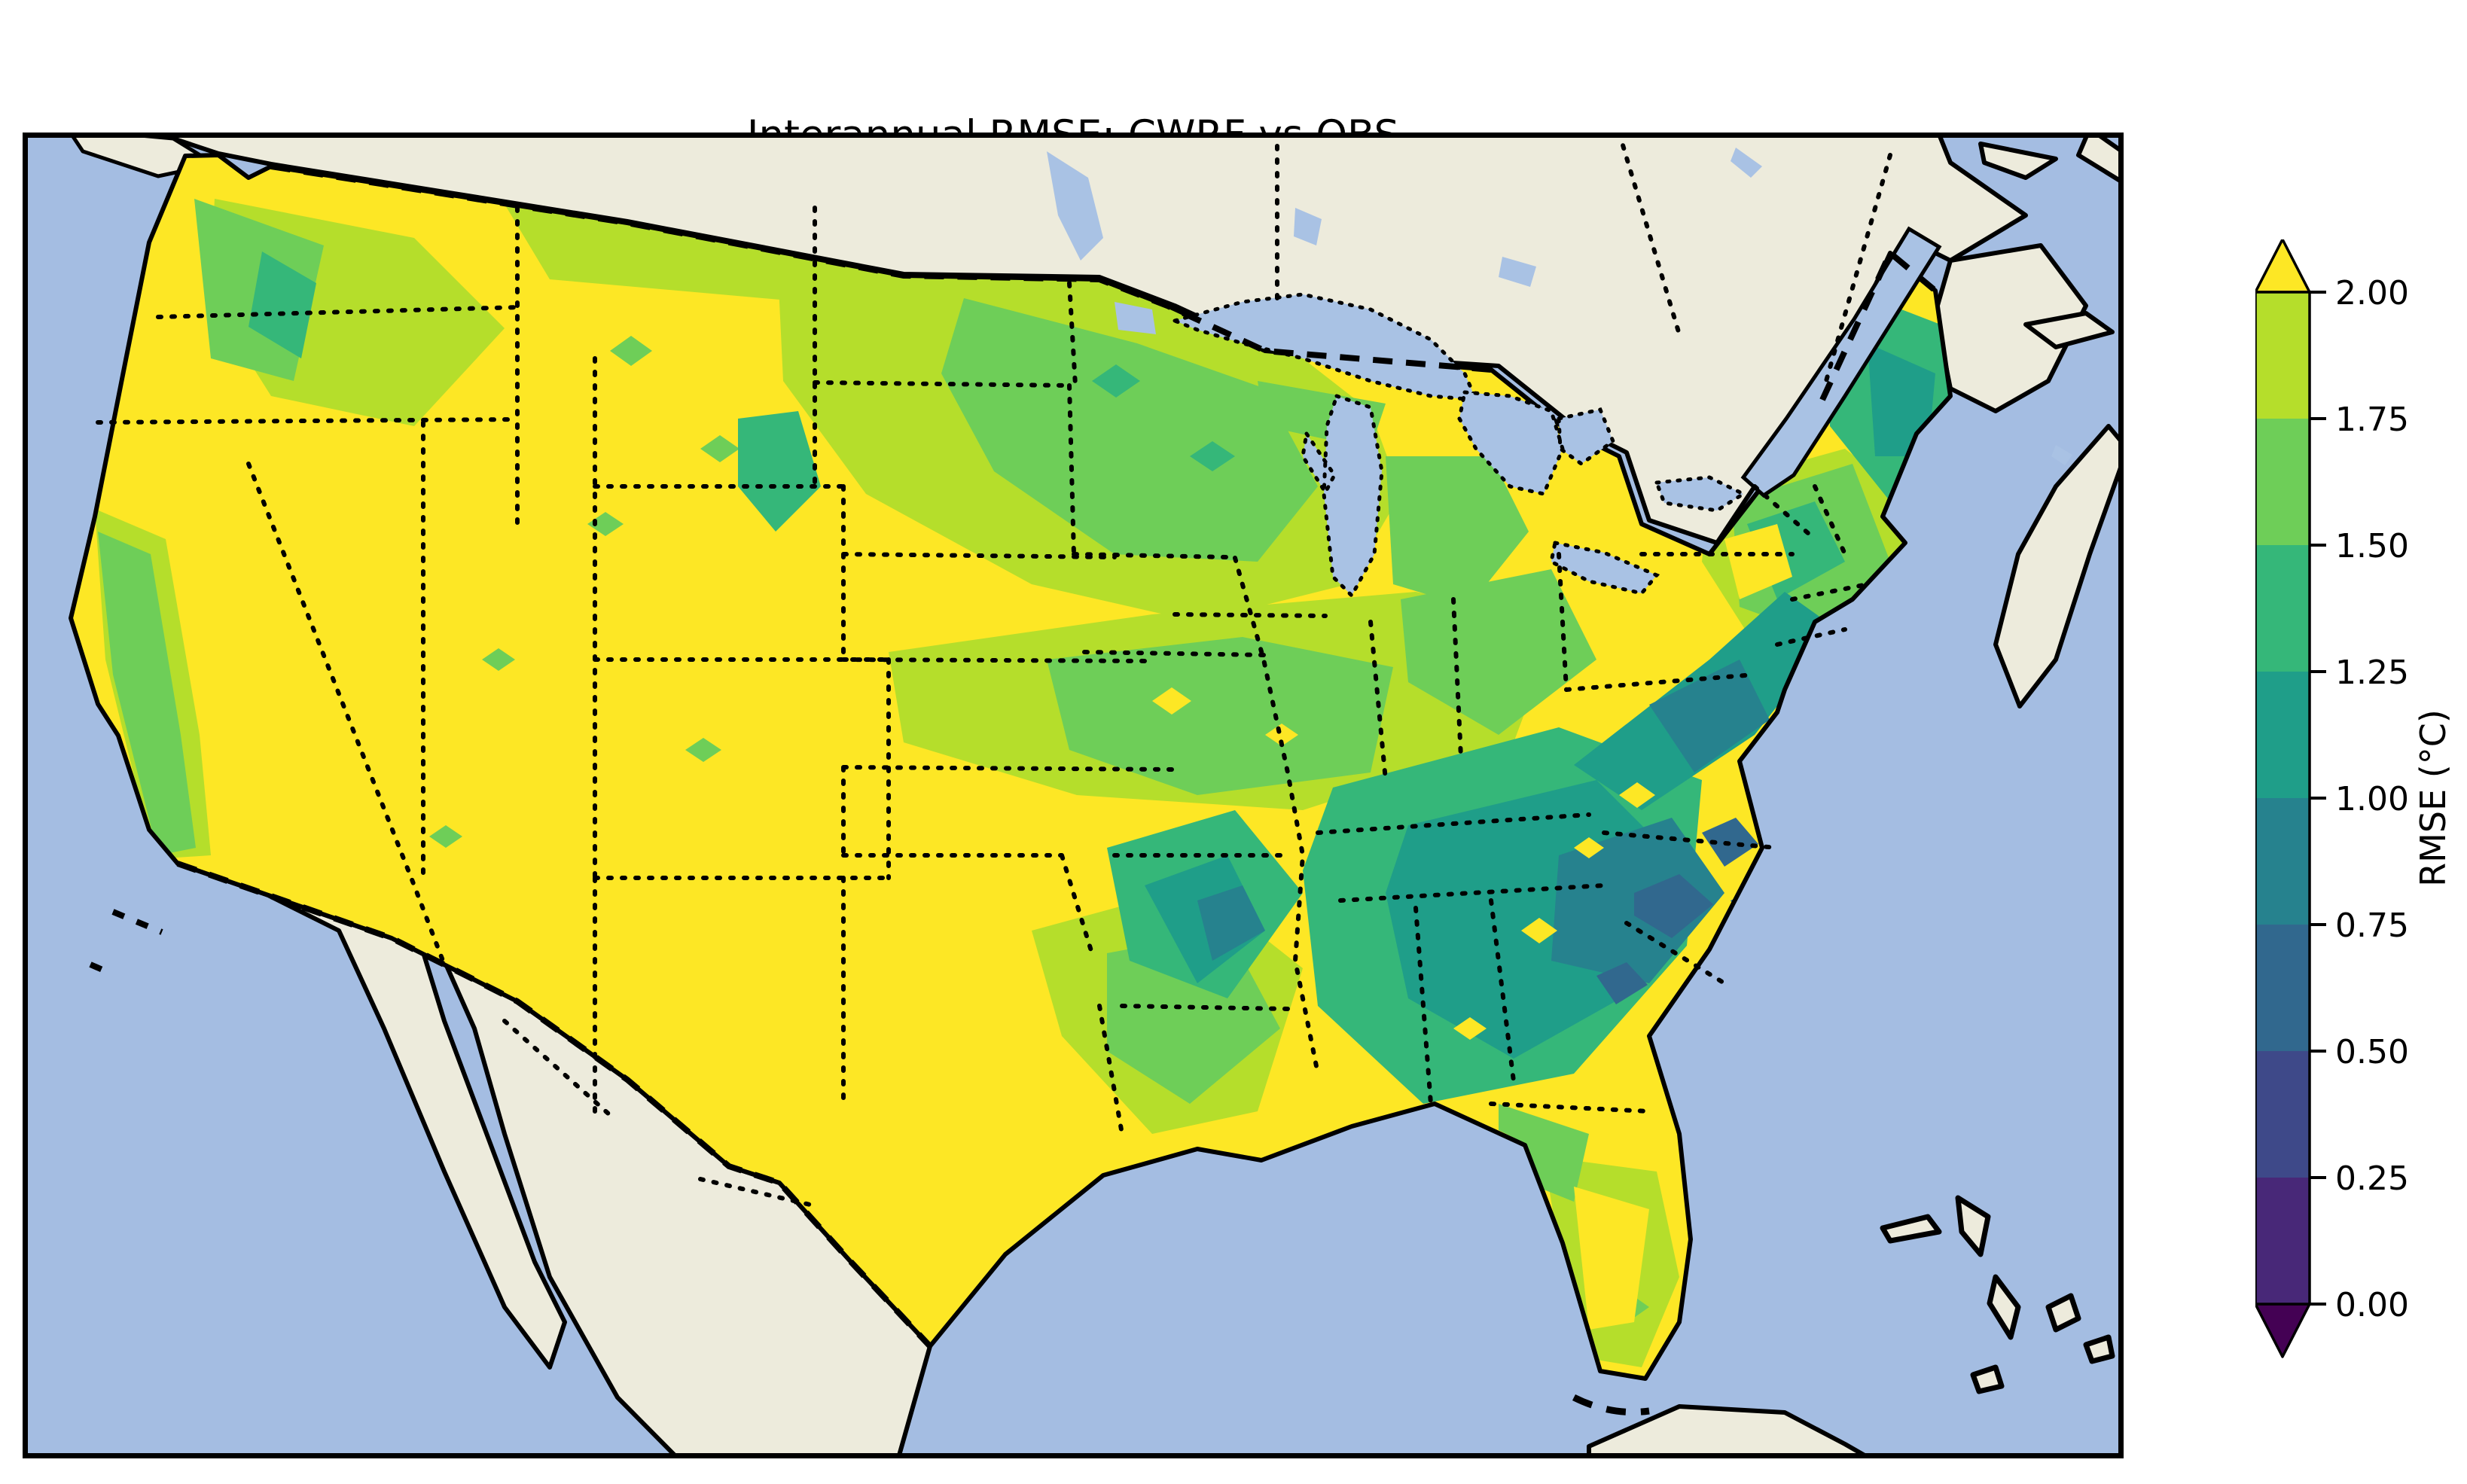 The height and width of the screenshot is (1484, 2467). I want to click on tick-label: 0.50, so click(2372, 1052).